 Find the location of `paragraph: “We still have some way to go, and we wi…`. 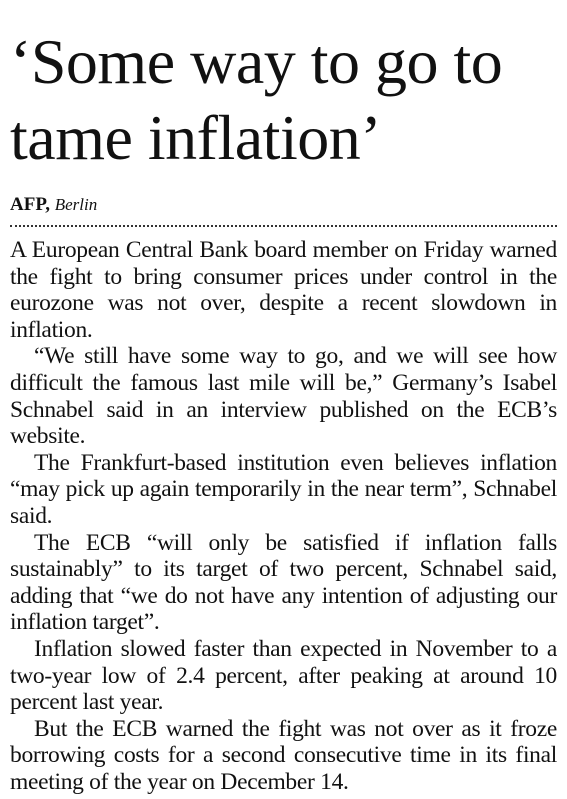

paragraph: “We still have some way to go, and we wi… is located at coordinates (283, 396).